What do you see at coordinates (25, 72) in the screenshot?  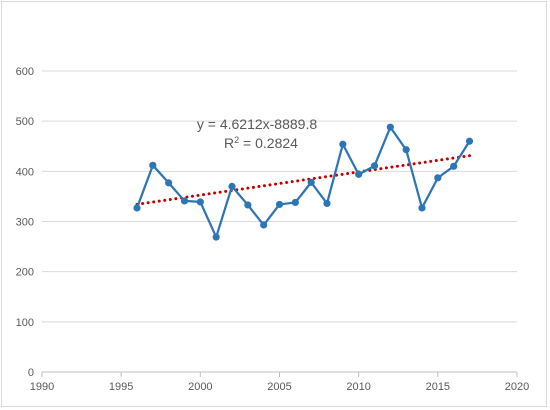 I see `y-tick-label: 600` at bounding box center [25, 72].